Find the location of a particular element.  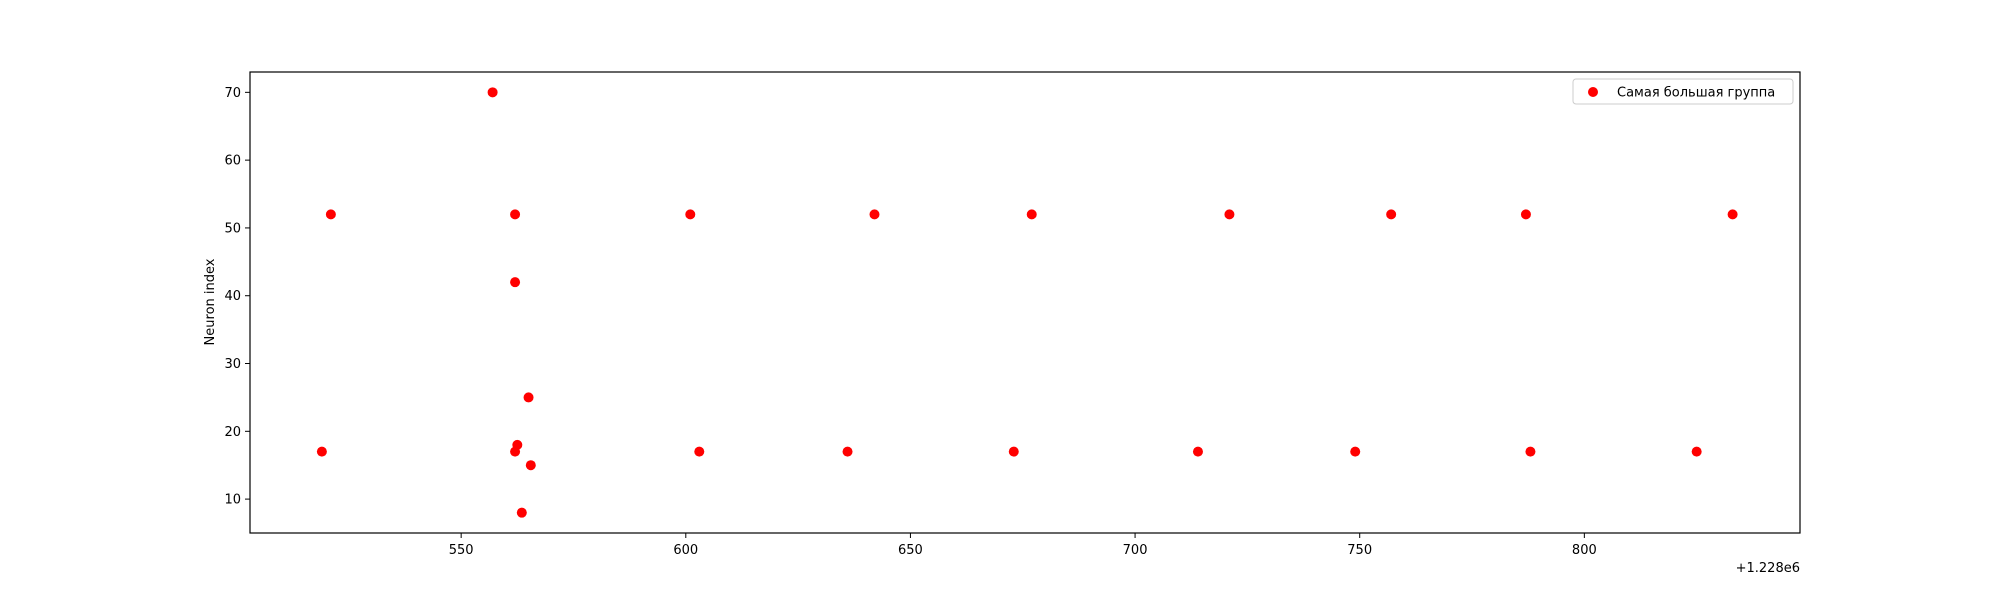

legend-box is located at coordinates (1683, 91).